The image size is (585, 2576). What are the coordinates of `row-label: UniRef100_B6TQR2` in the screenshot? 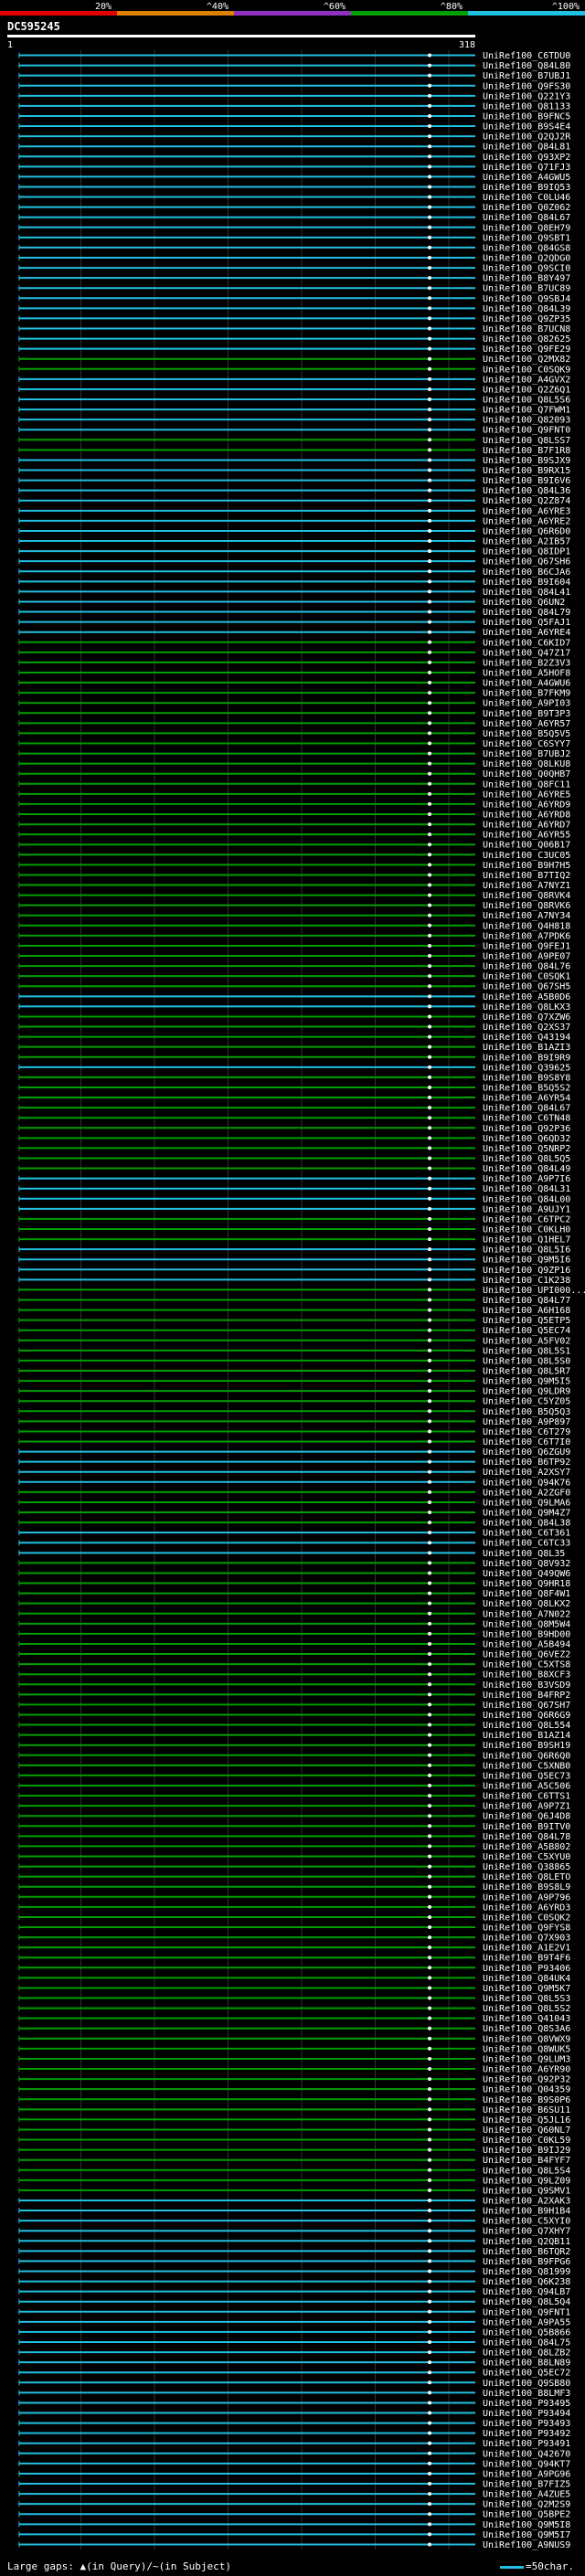 It's located at (527, 2252).